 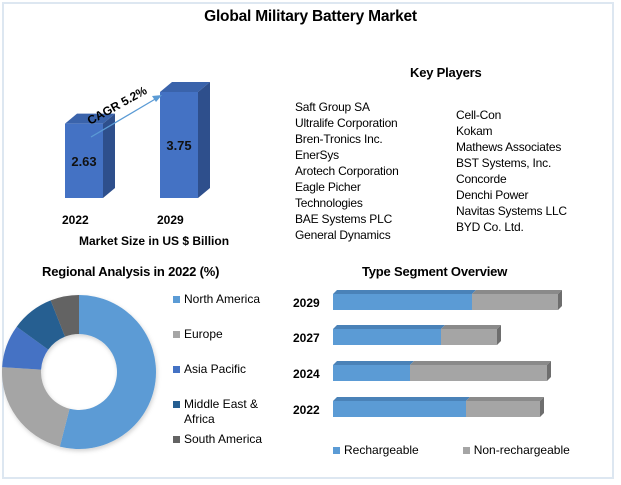 What do you see at coordinates (317, 155) in the screenshot?
I see `key-player-item: EnerSys` at bounding box center [317, 155].